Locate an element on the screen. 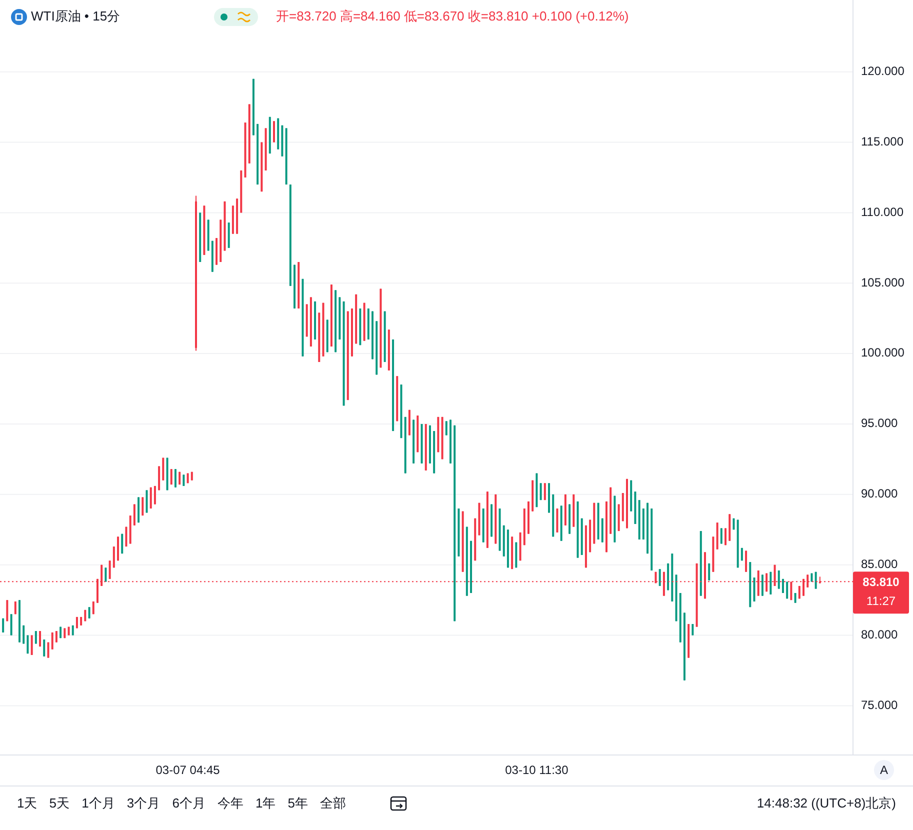 The width and height of the screenshot is (913, 830). y-tick-label: 115.000 is located at coordinates (882, 141).